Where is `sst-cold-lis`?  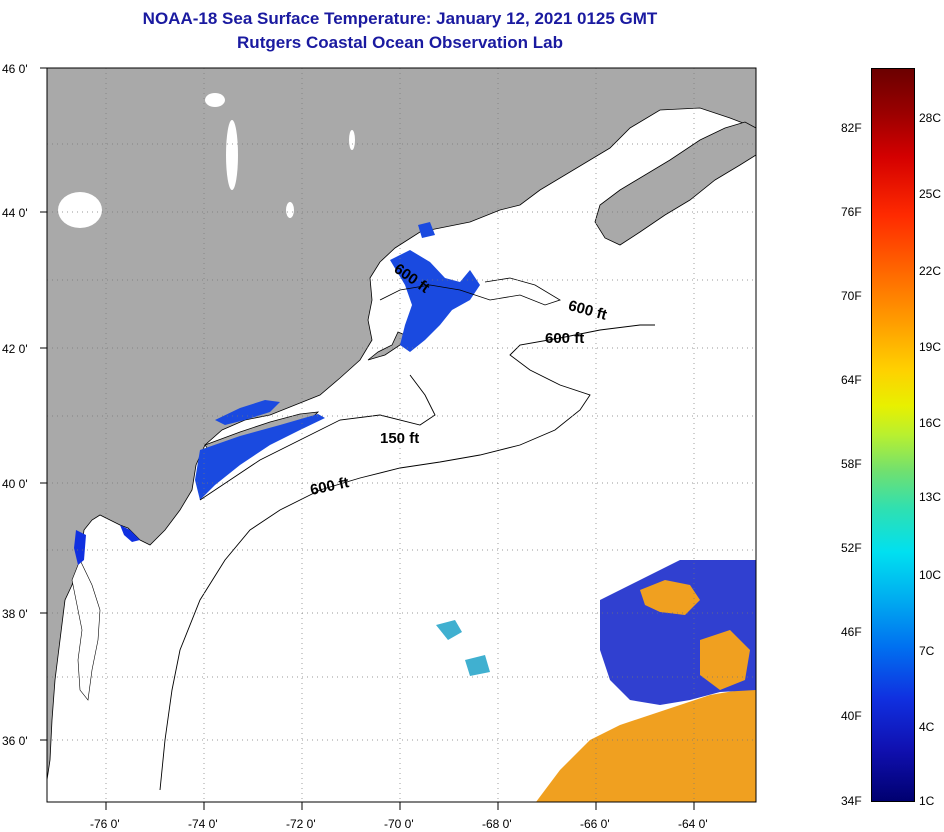 sst-cold-lis is located at coordinates (247, 412).